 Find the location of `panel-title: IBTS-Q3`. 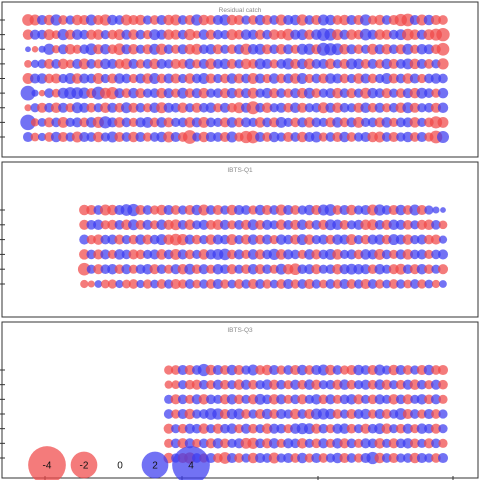

panel-title: IBTS-Q3 is located at coordinates (240, 330).